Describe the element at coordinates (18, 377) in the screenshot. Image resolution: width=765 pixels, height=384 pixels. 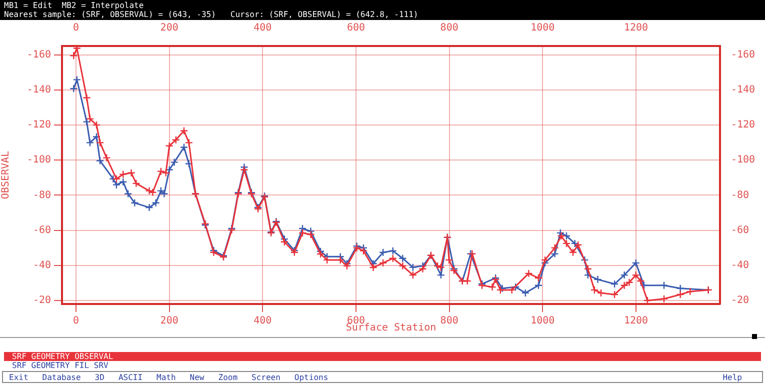
I see `text: Exit` at that location.